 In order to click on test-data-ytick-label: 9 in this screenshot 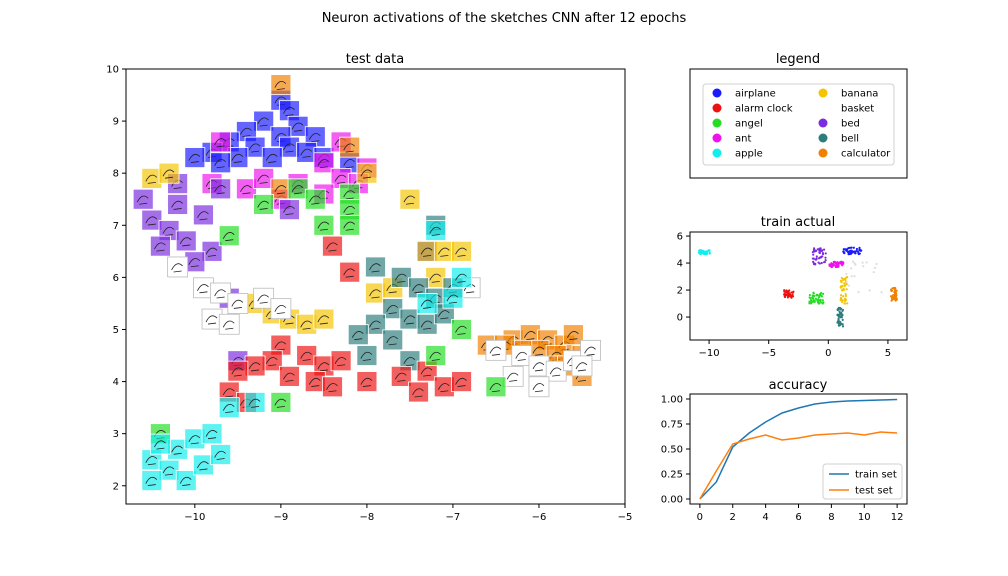, I will do `click(116, 122)`.